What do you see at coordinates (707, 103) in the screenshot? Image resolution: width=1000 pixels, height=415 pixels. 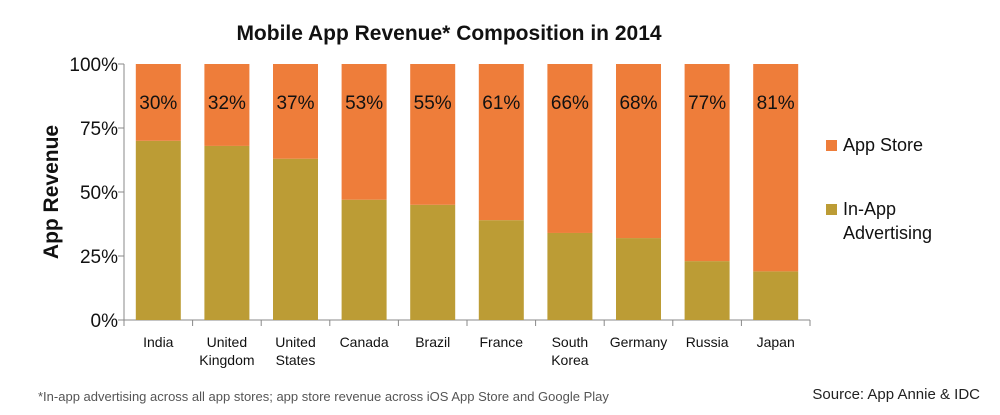 I see `data-label-app-store: 77%` at bounding box center [707, 103].